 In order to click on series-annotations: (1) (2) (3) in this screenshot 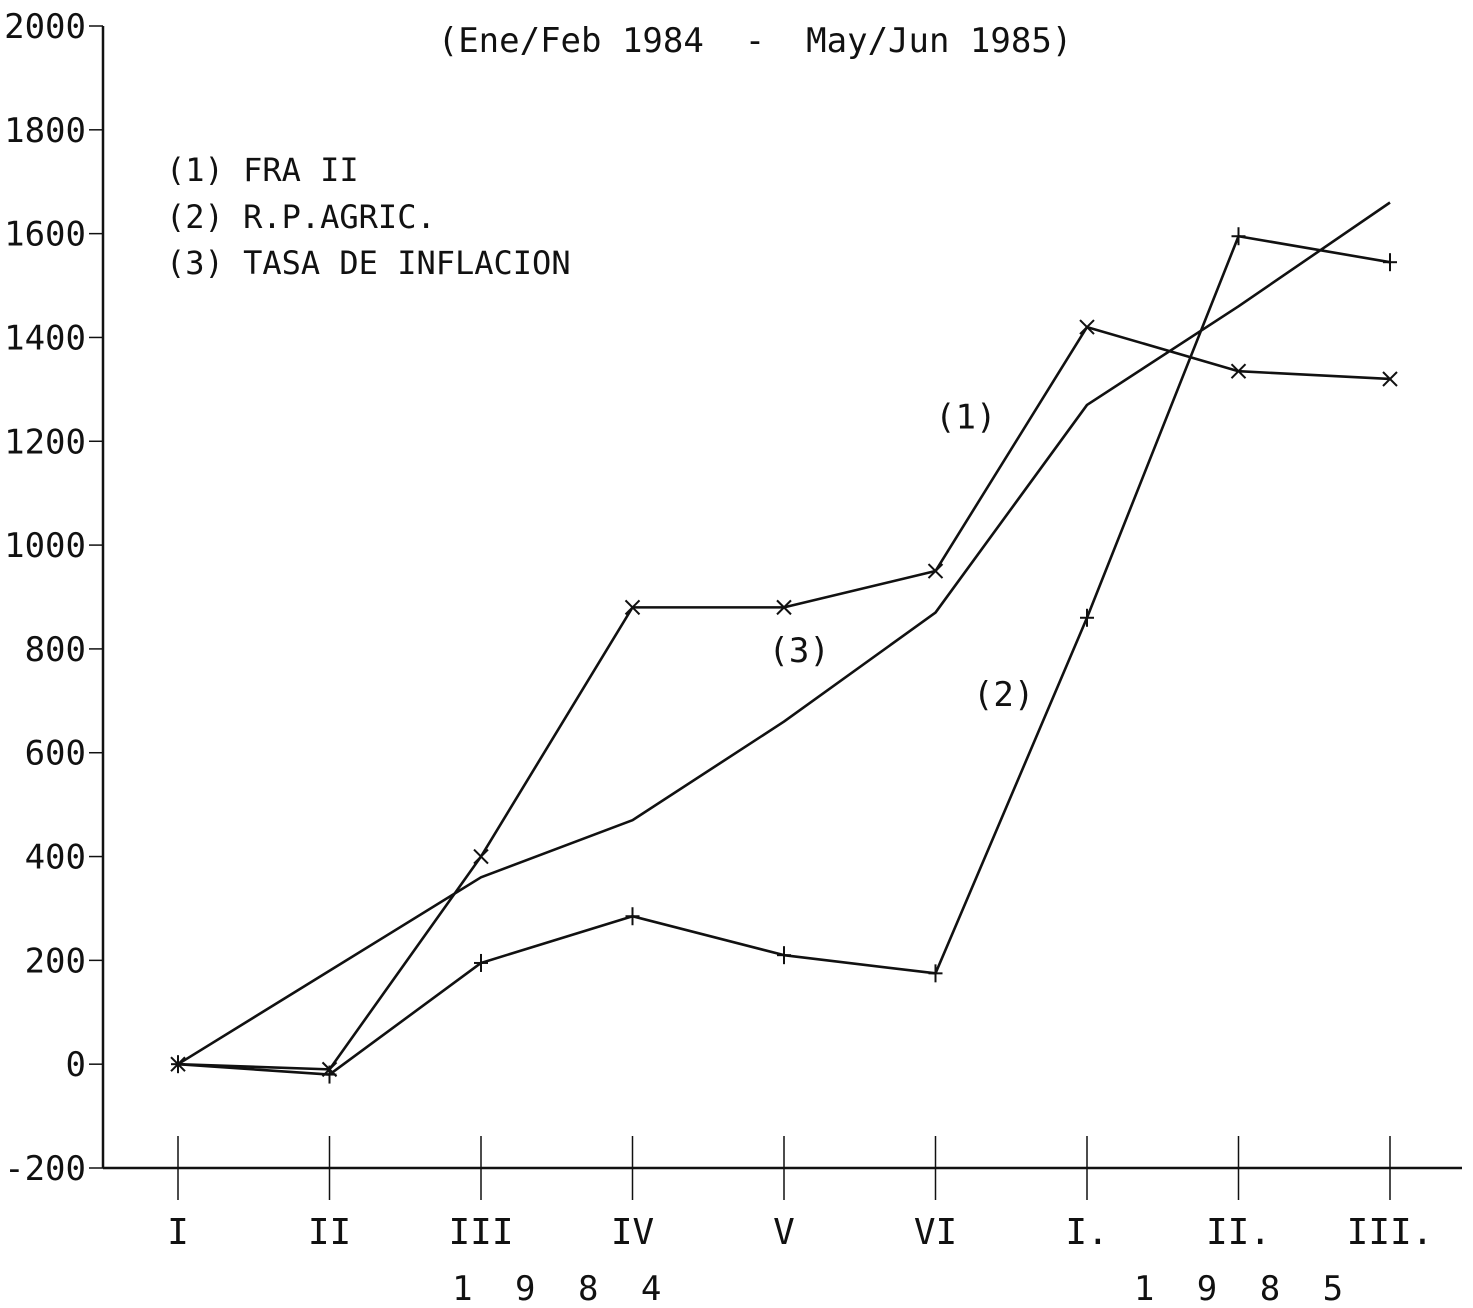, I will do `click(901, 556)`.